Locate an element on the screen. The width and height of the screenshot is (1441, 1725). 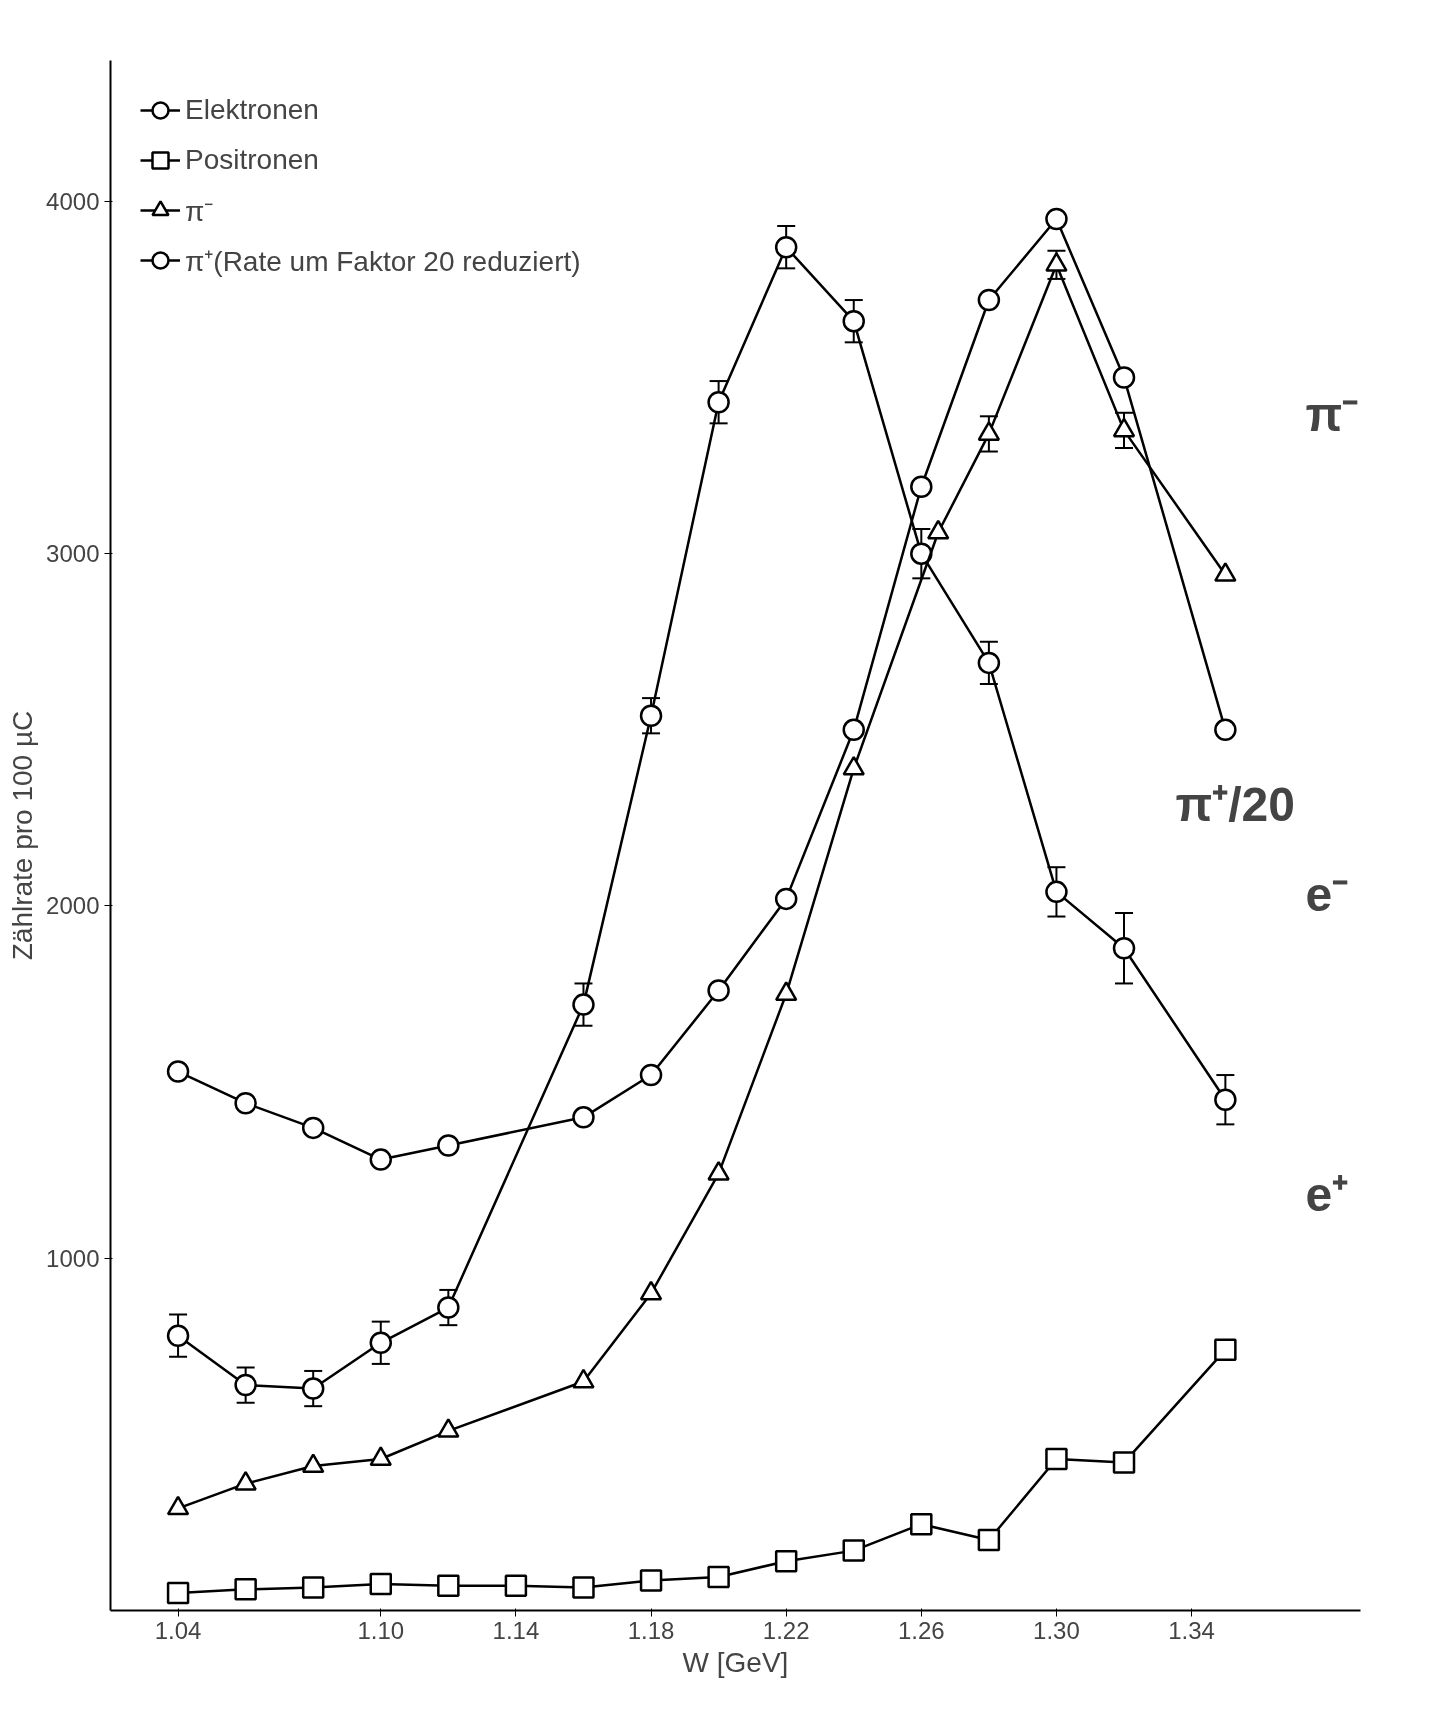
annotation: π⁻ is located at coordinates (1332, 414).